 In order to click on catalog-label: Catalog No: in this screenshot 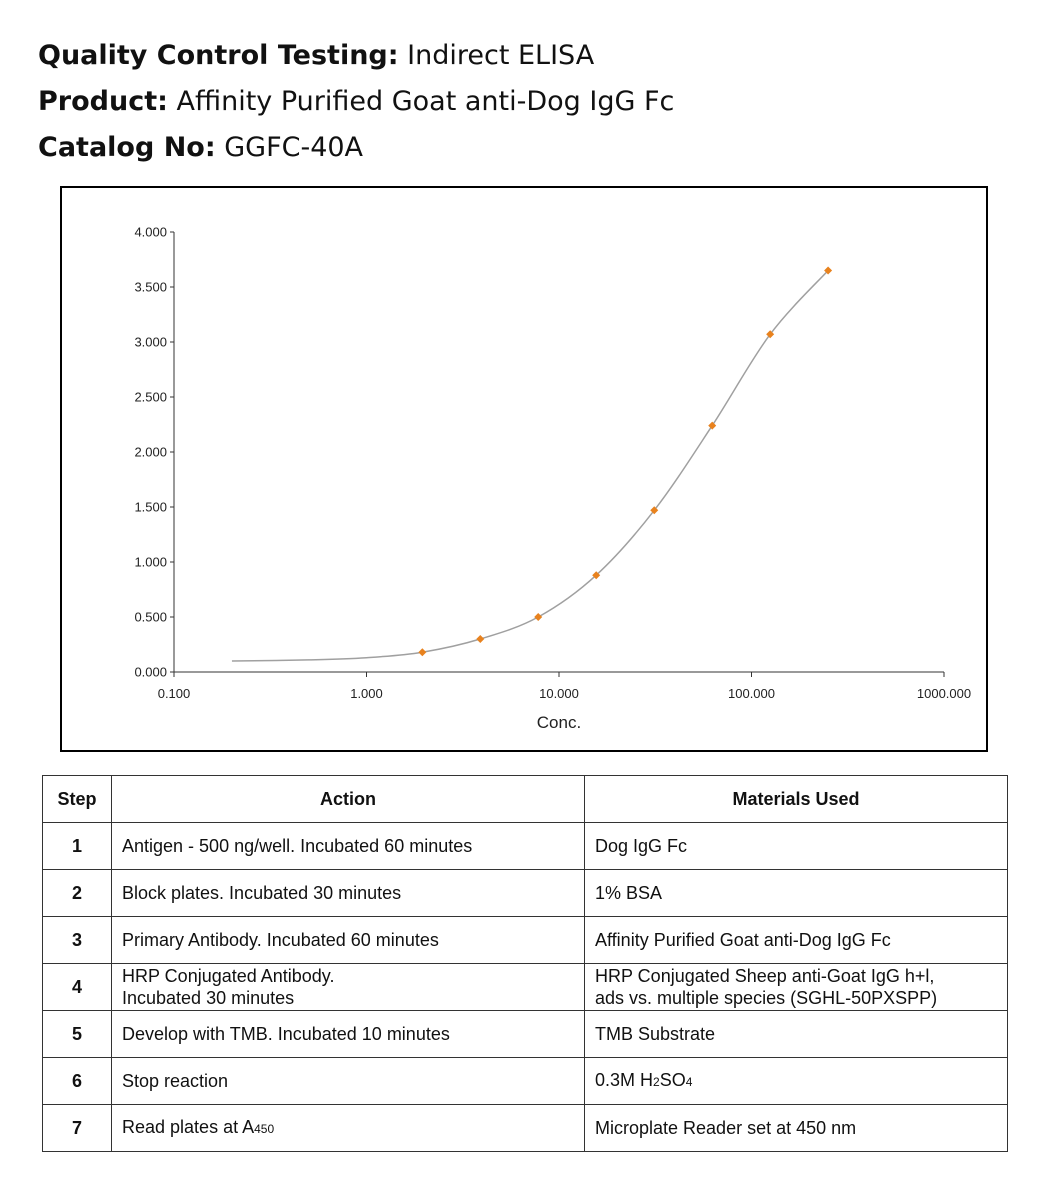, I will do `click(127, 147)`.